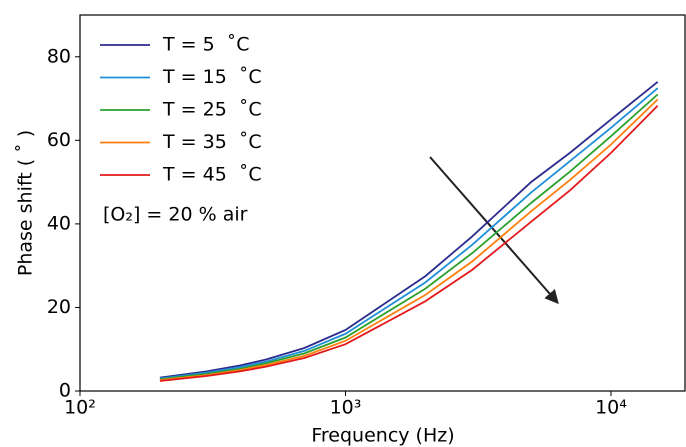 This screenshot has width=686, height=447. What do you see at coordinates (80, 408) in the screenshot?
I see `x-tick-label: 10²` at bounding box center [80, 408].